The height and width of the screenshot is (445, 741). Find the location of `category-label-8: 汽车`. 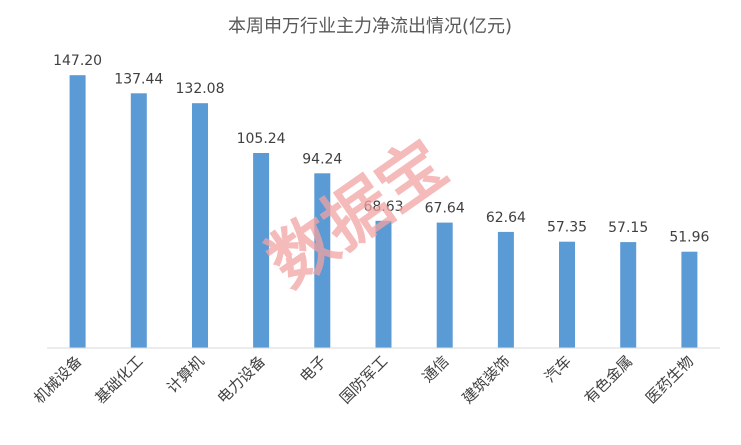

category-label-8: 汽车 is located at coordinates (558, 369).